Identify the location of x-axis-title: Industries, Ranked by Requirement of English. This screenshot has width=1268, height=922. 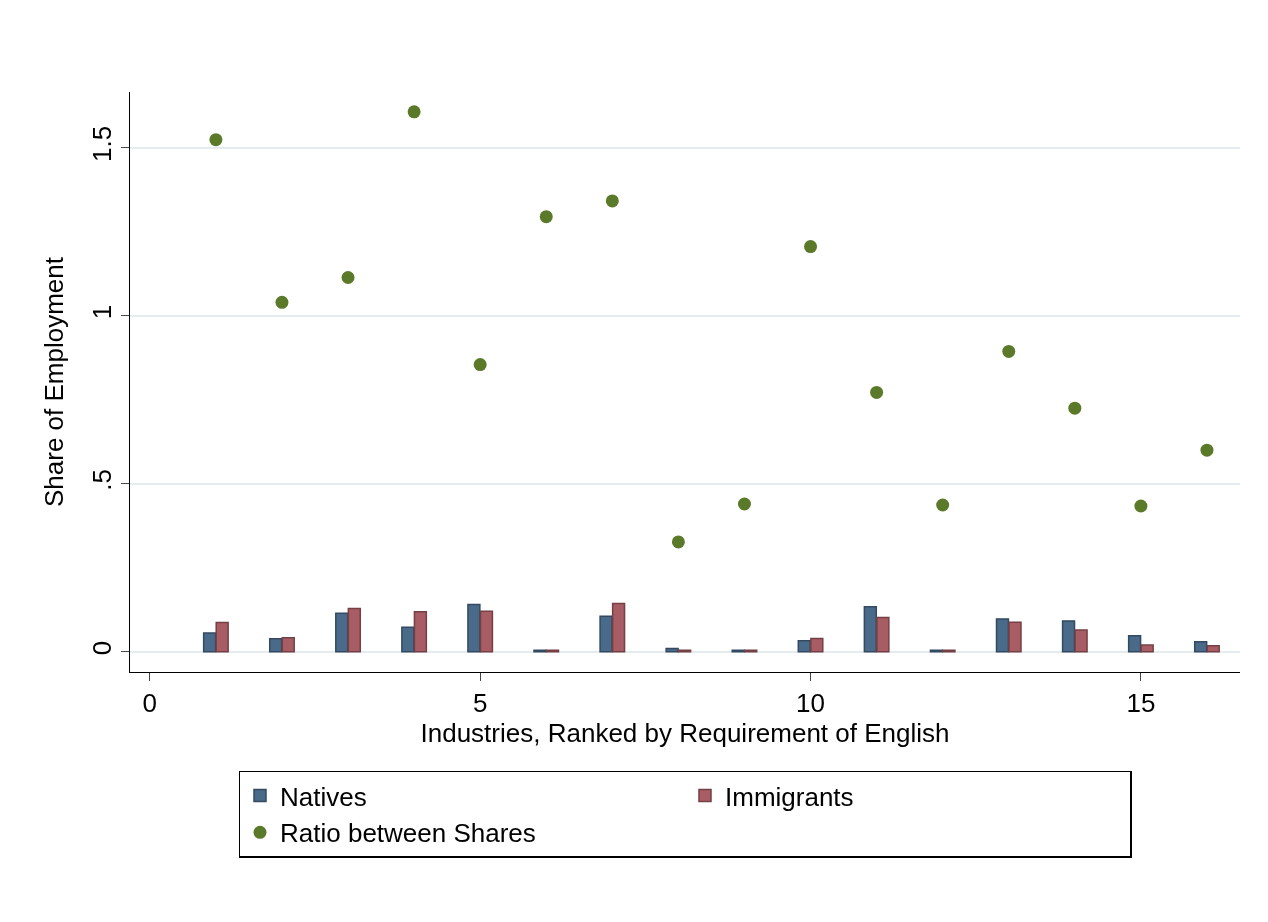
(685, 733).